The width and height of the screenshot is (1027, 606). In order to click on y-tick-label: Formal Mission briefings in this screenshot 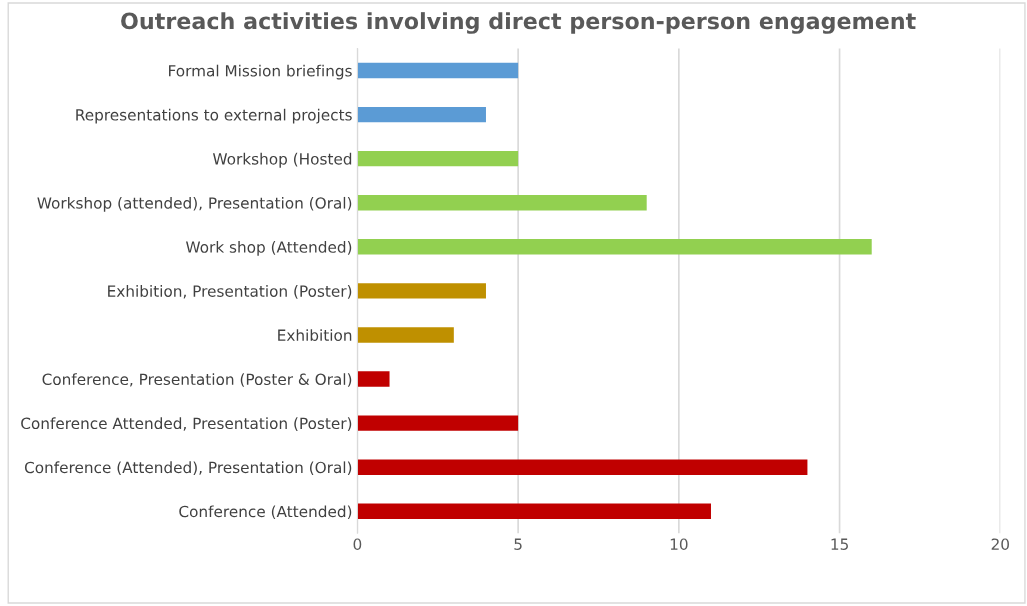, I will do `click(260, 72)`.